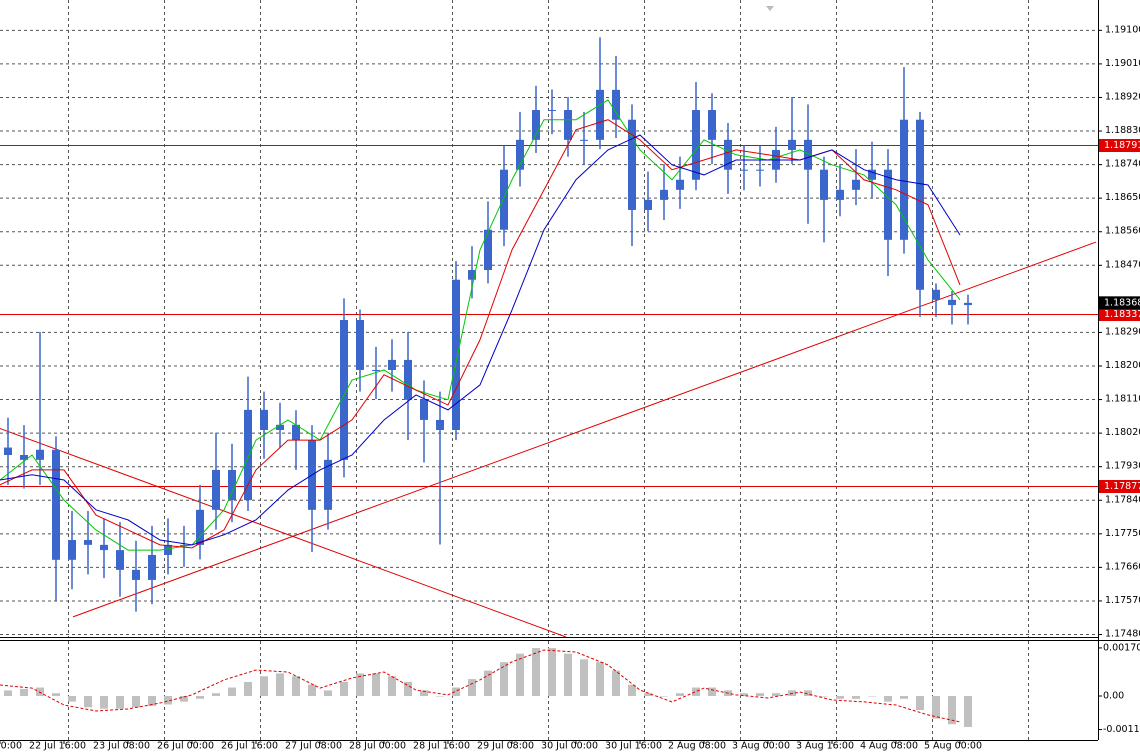 The height and width of the screenshot is (756, 1140). Describe the element at coordinates (1122, 264) in the screenshot. I see `y-tick-label: 1.18470` at that location.